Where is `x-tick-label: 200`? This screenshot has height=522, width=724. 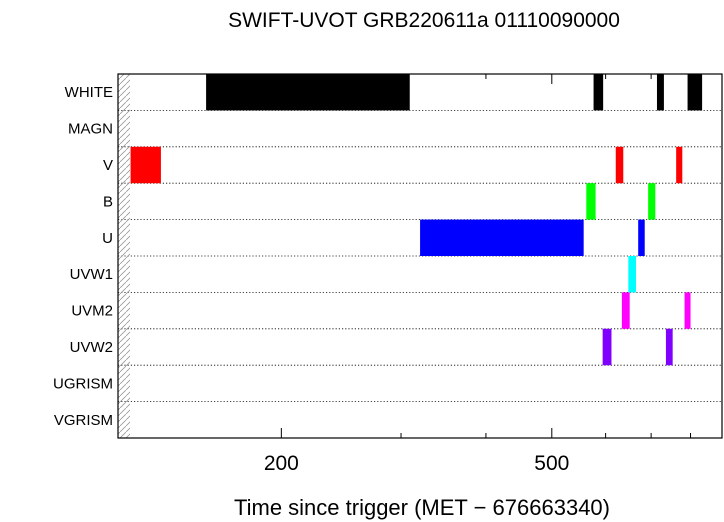
x-tick-label: 200 is located at coordinates (281, 463).